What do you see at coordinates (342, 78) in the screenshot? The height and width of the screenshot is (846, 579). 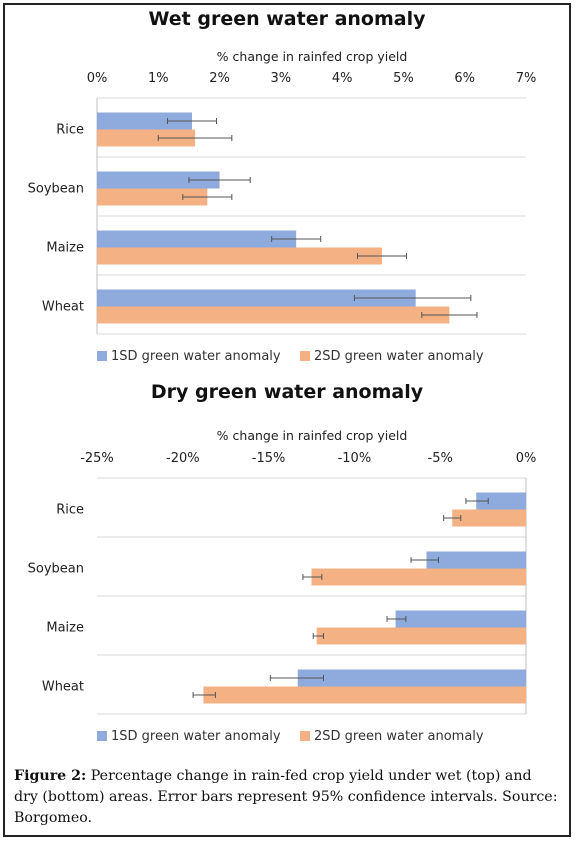 I see `x-tick-label: 4%` at bounding box center [342, 78].